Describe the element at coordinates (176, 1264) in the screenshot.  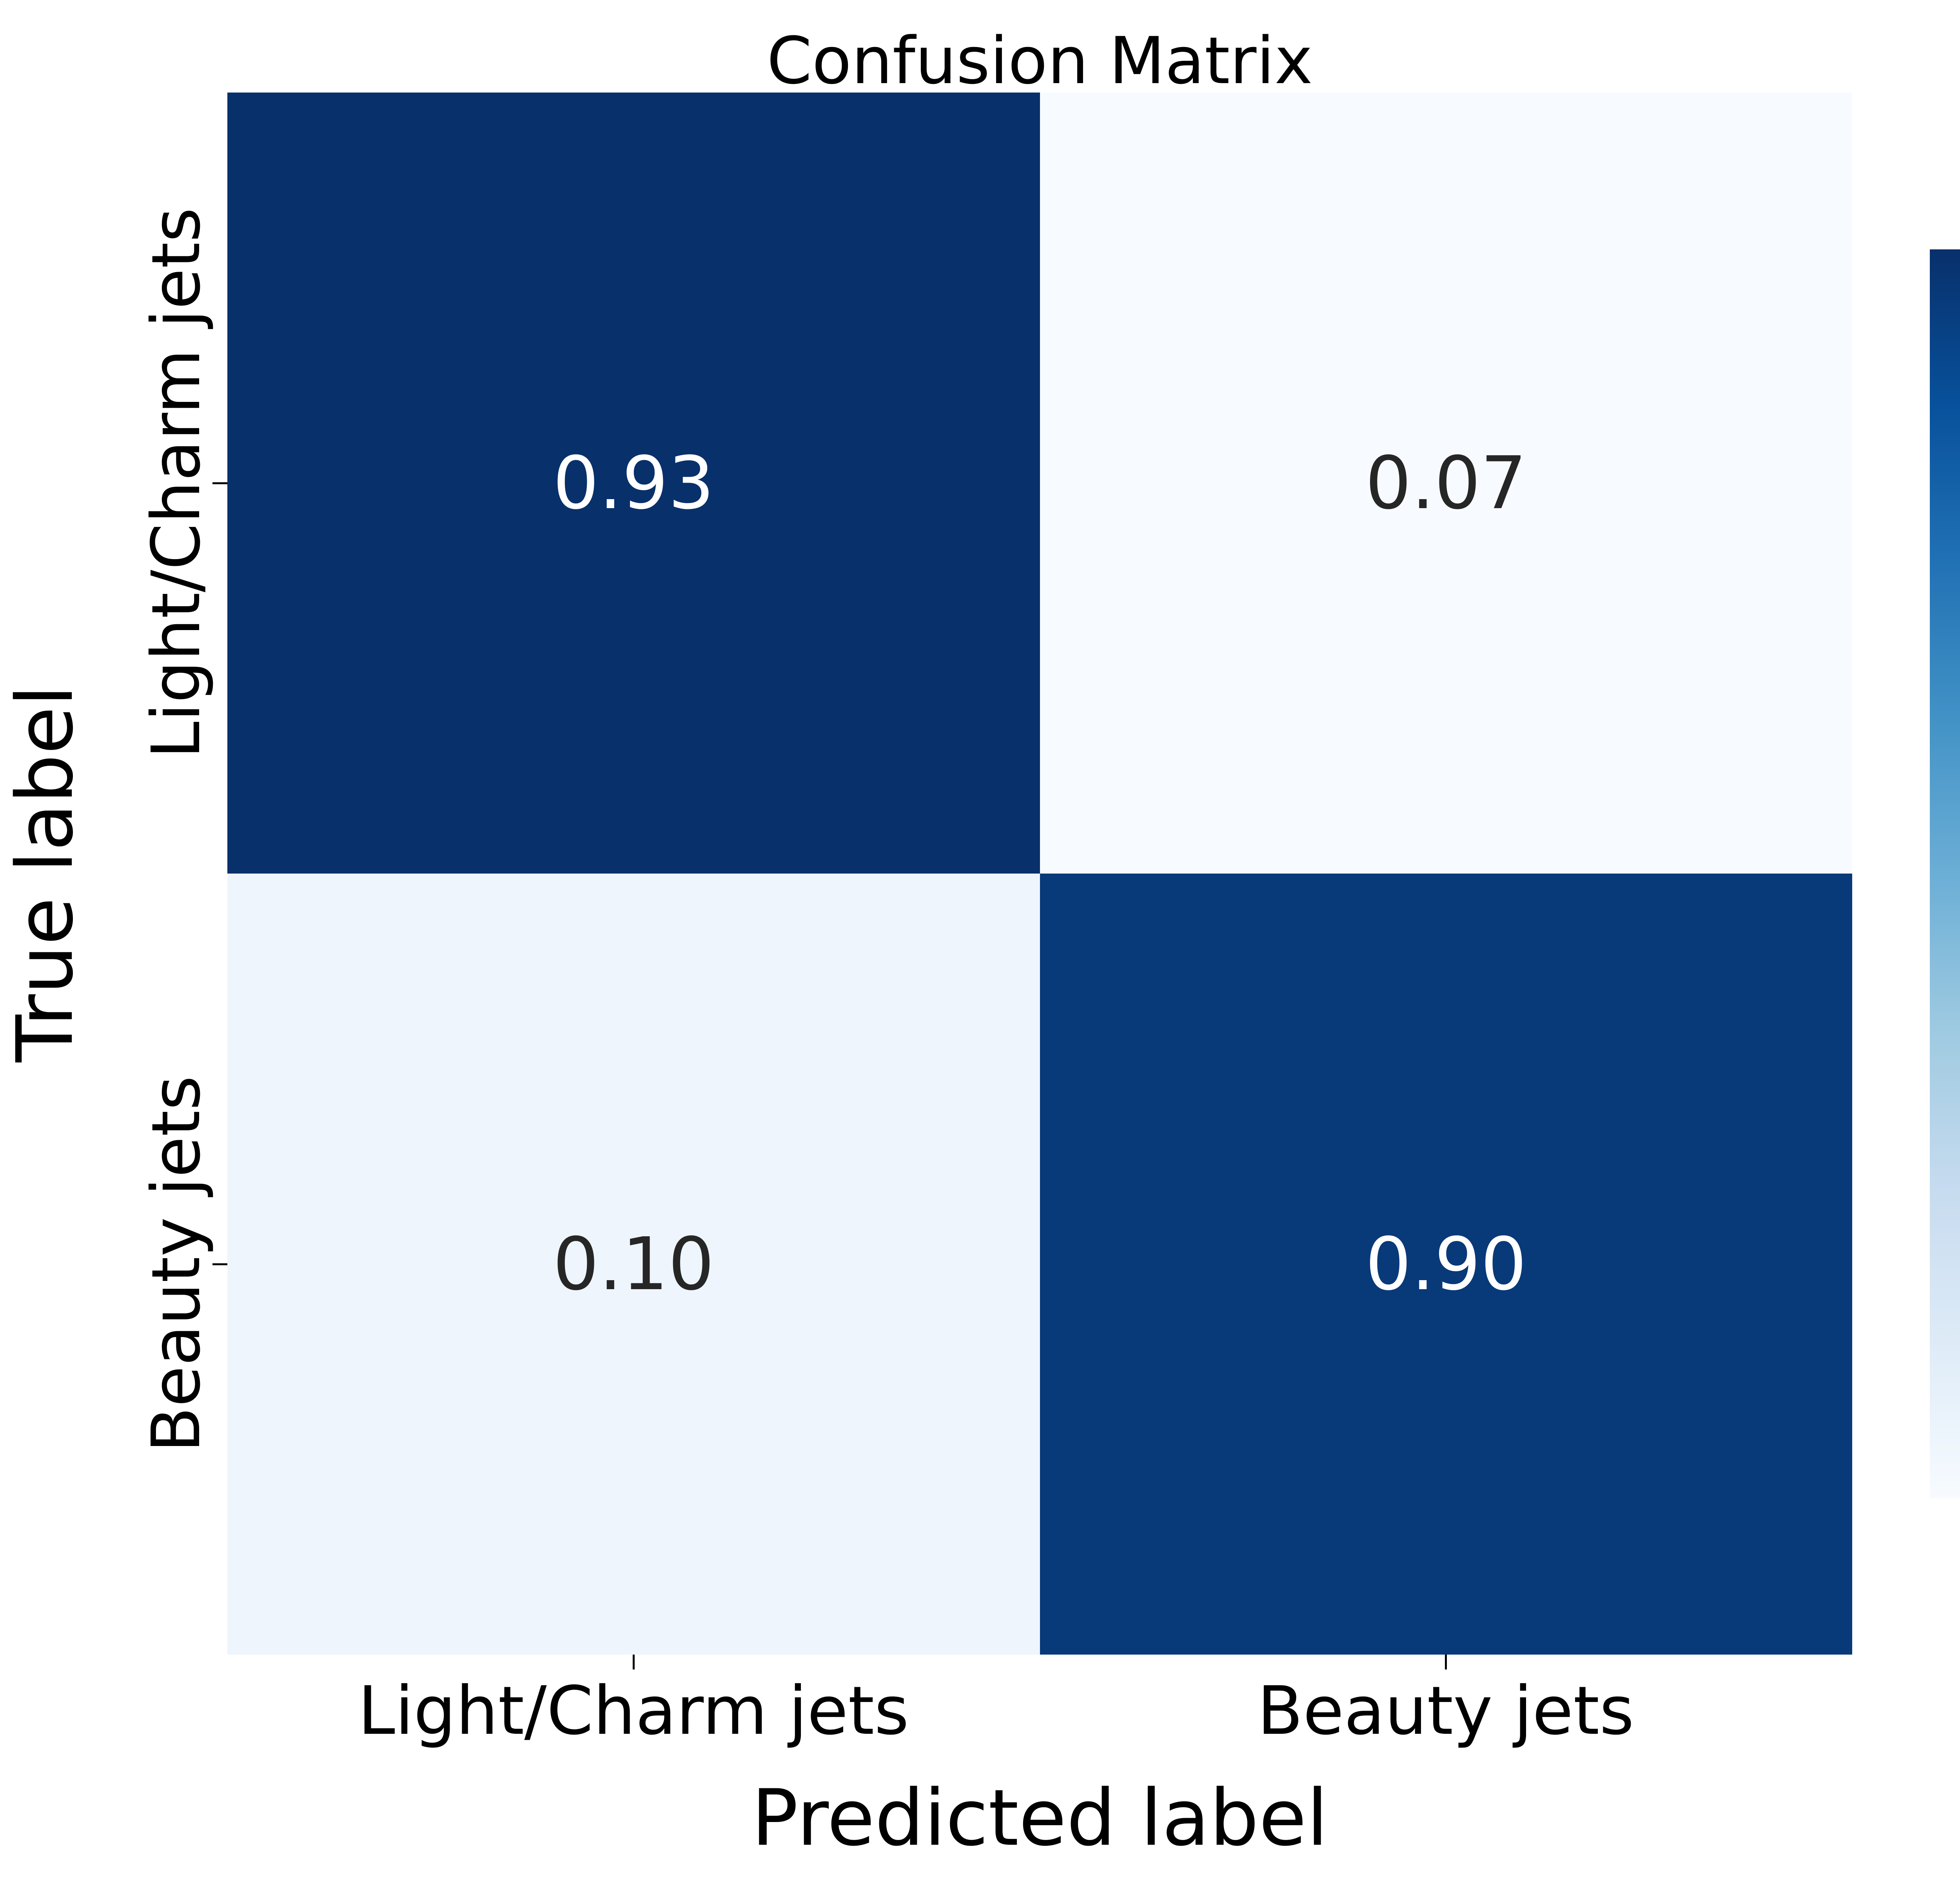
I see `y-tick-label-beauty: Beauty jets` at that location.